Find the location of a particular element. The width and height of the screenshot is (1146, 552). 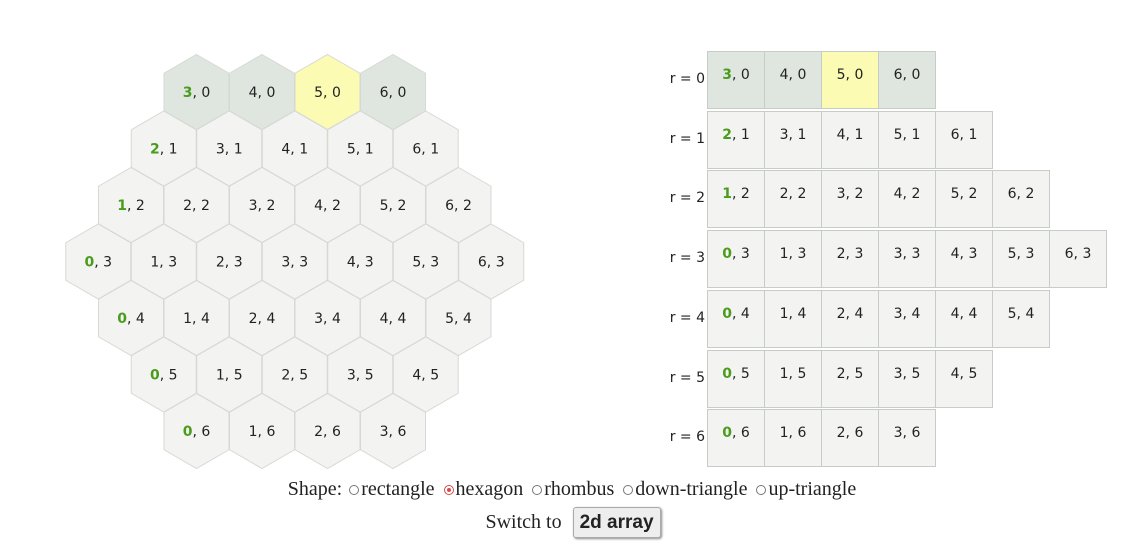

shape-option-up-triangle: up-triangle is located at coordinates (806, 489).